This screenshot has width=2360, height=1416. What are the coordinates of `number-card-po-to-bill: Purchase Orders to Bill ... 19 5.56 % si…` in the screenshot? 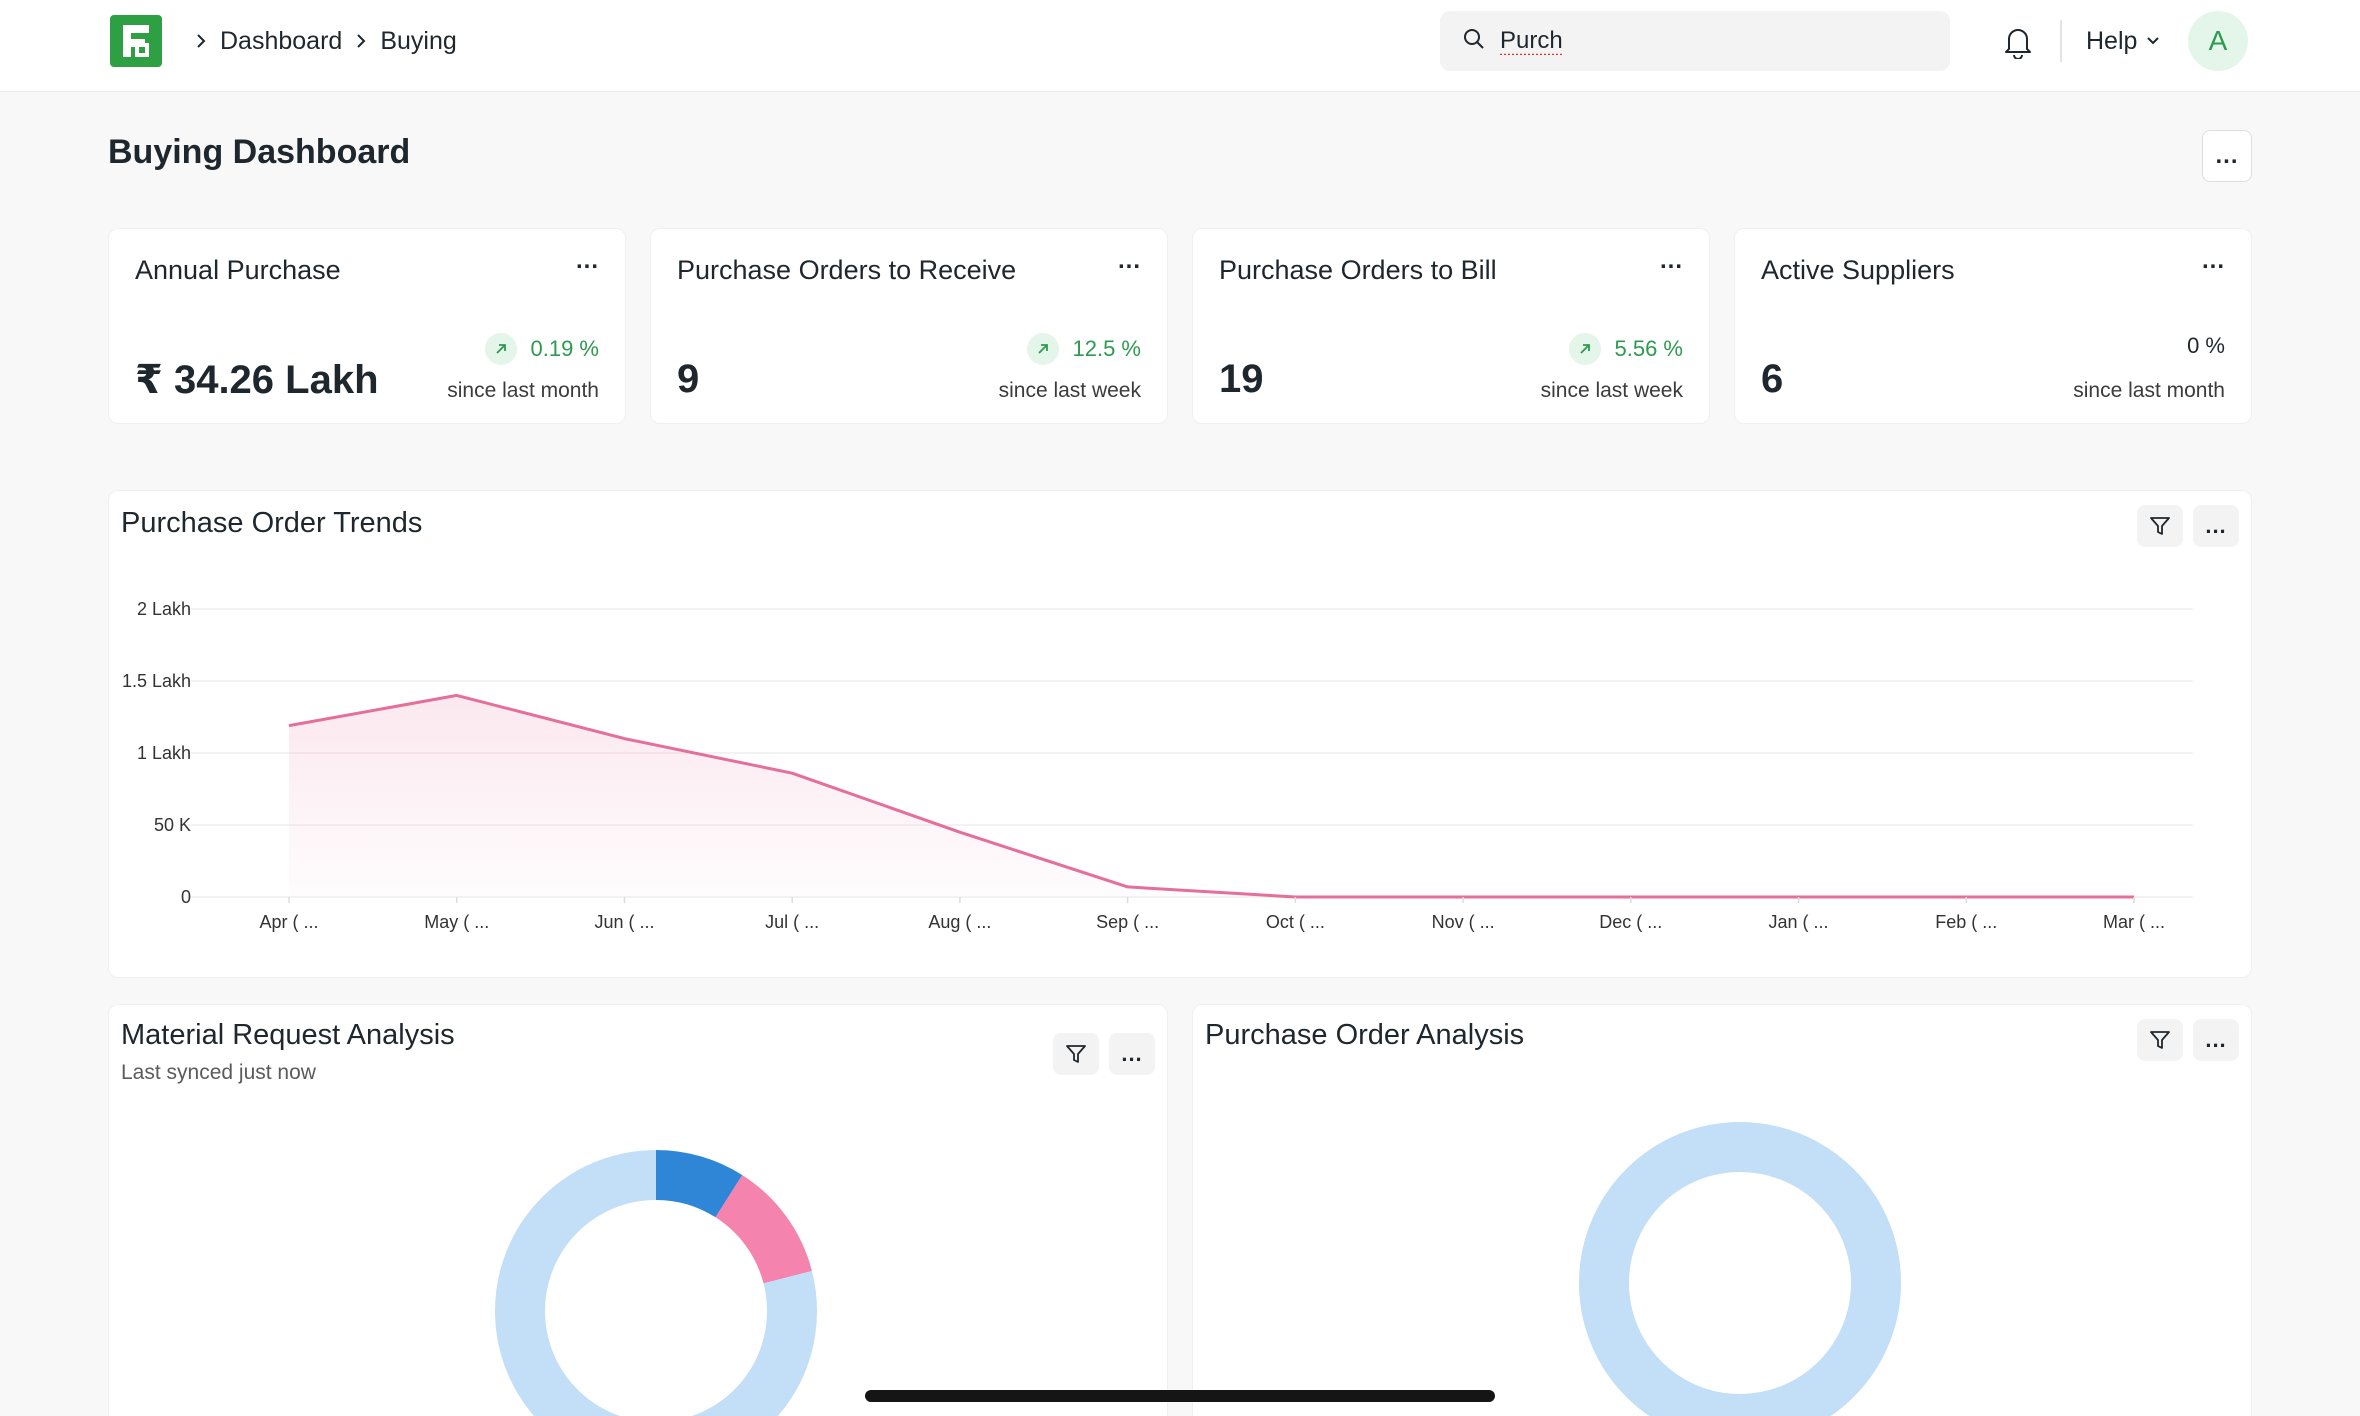 It's located at (1451, 326).